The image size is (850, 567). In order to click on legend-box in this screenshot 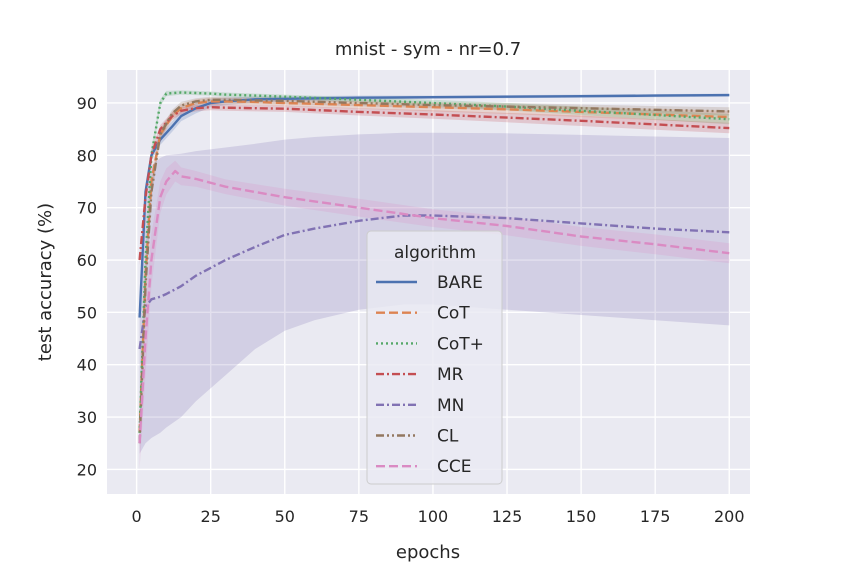, I will do `click(434, 357)`.